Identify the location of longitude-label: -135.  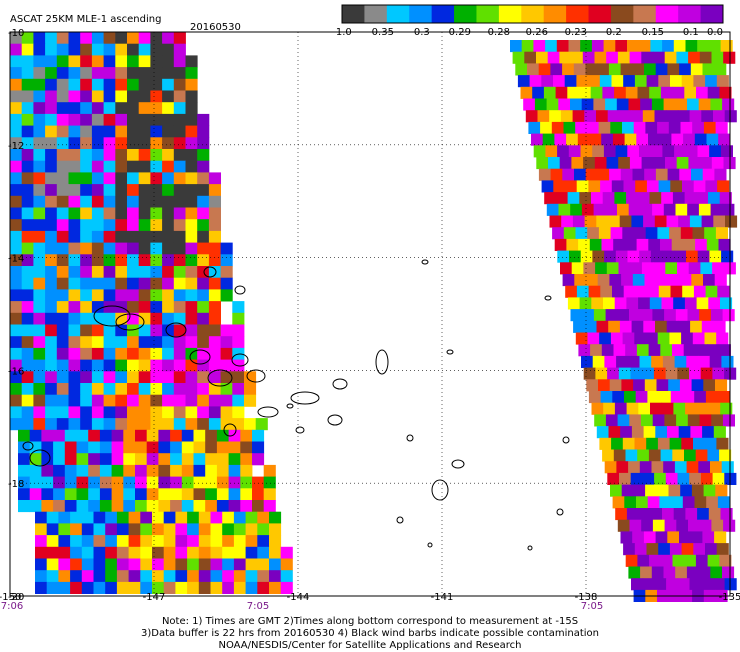
(729, 597).